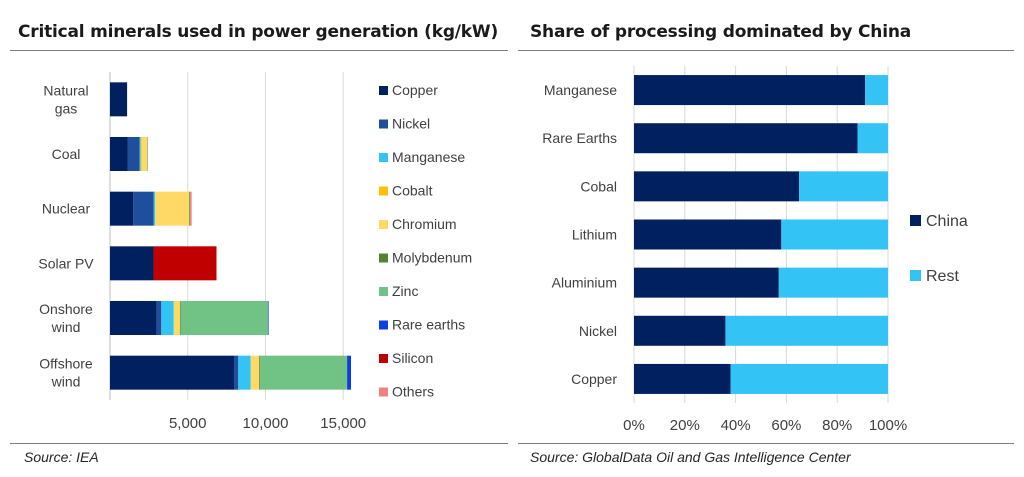 The image size is (1024, 477). Describe the element at coordinates (405, 291) in the screenshot. I see `legend-label-zinc: Zinc` at that location.